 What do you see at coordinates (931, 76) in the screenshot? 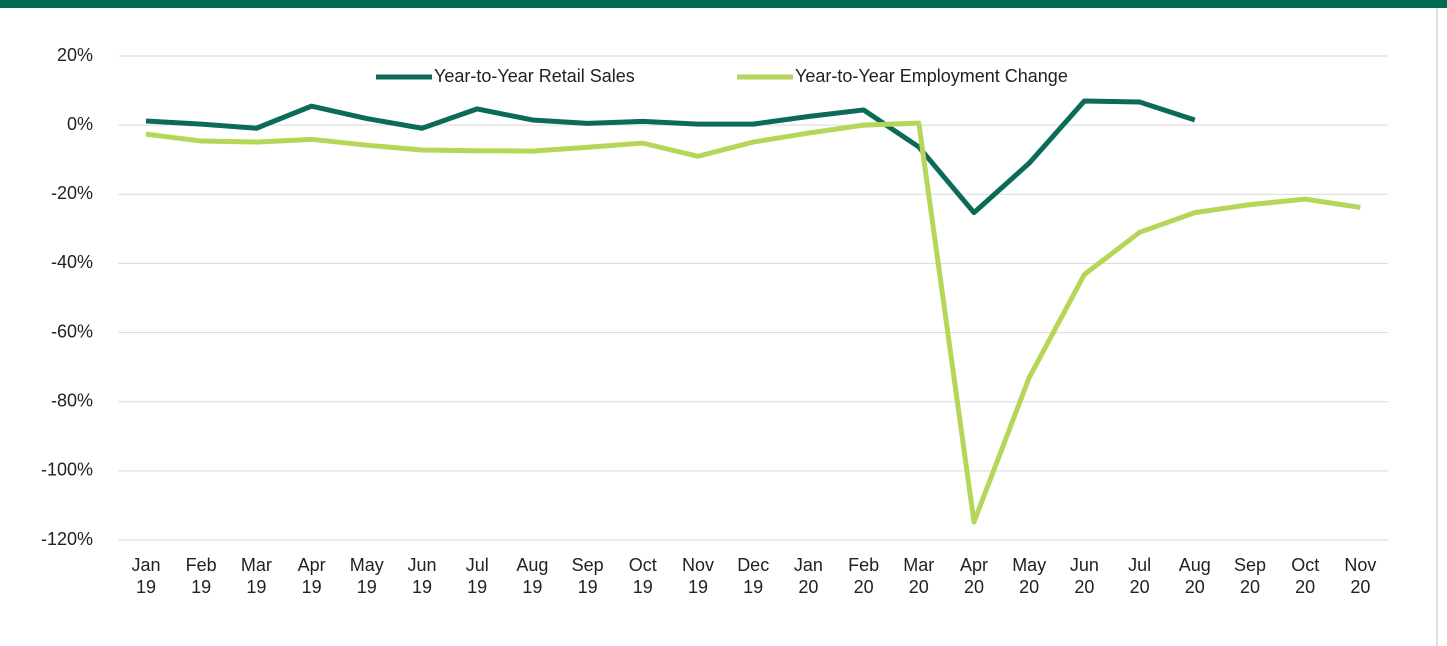
I see `legend-label: Year-to-Year Employment Change` at bounding box center [931, 76].